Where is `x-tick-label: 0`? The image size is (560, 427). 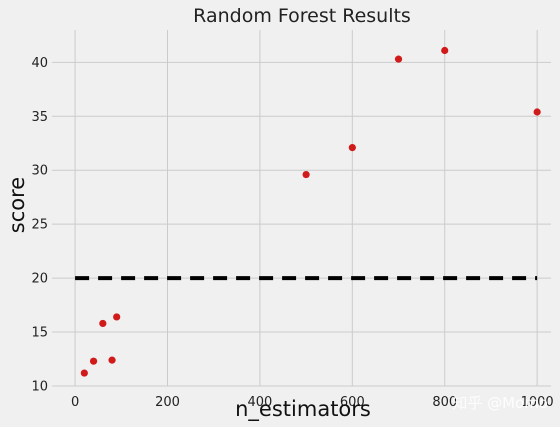
x-tick-label: 0 is located at coordinates (75, 402).